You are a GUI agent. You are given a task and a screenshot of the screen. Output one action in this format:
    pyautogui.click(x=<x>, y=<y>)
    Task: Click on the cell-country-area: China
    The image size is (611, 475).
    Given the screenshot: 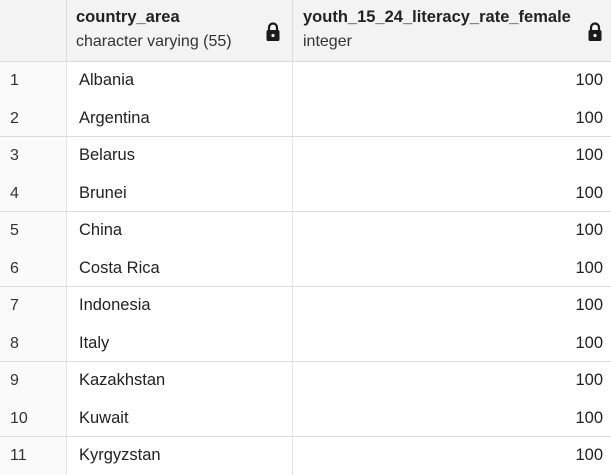 What is the action you would take?
    pyautogui.click(x=180, y=231)
    